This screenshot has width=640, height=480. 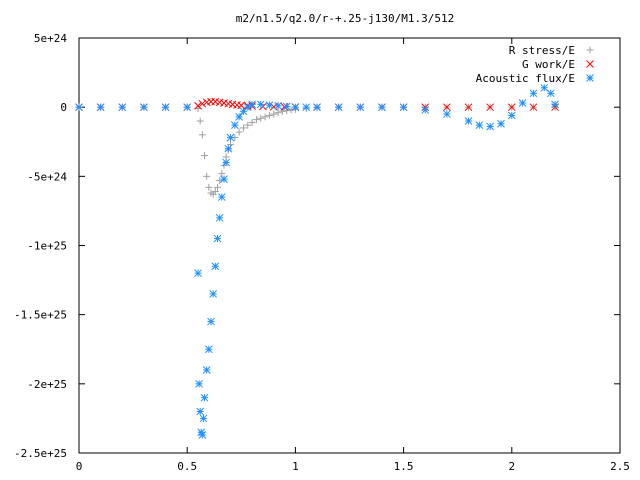 I want to click on y-tick-label: 5e+24, so click(x=50, y=38).